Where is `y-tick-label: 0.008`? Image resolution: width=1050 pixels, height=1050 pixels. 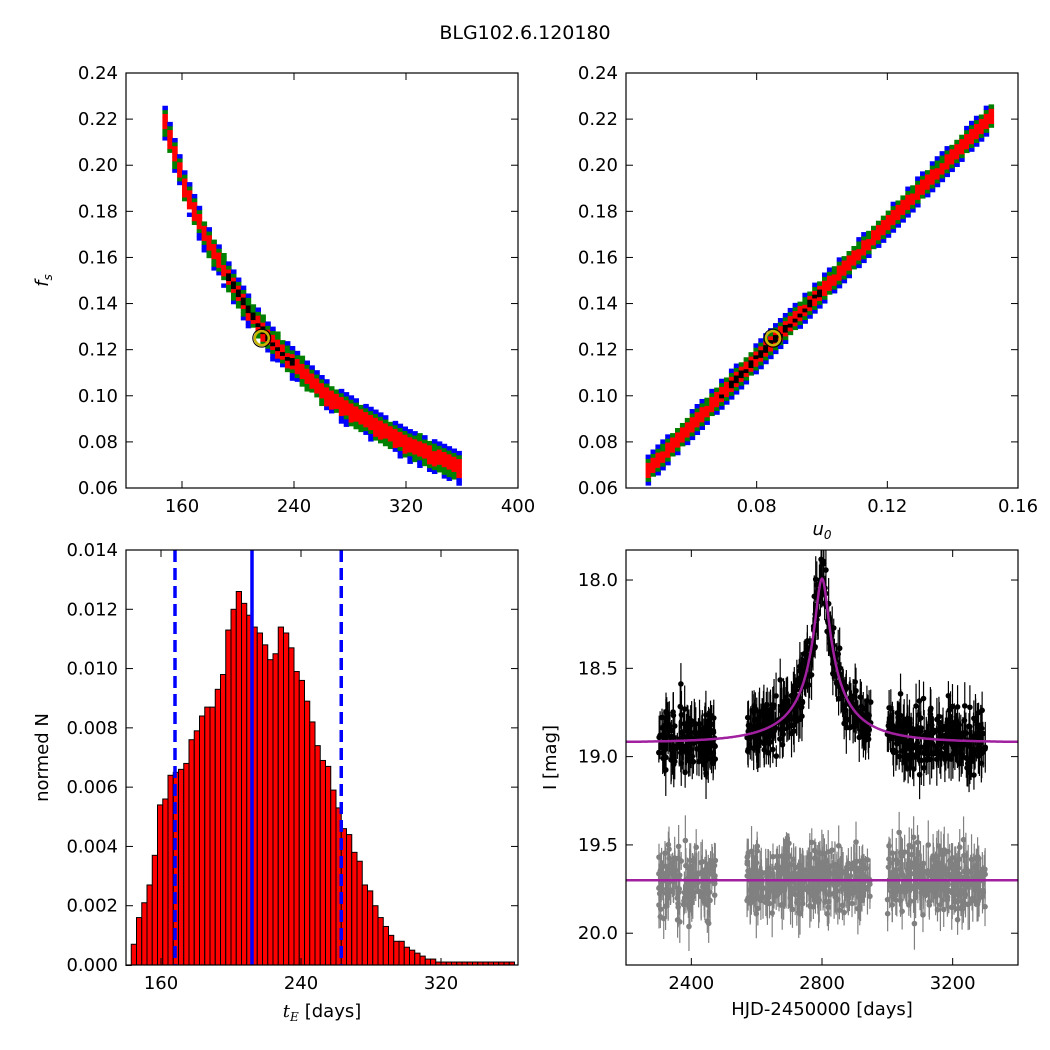 y-tick-label: 0.008 is located at coordinates (92, 728).